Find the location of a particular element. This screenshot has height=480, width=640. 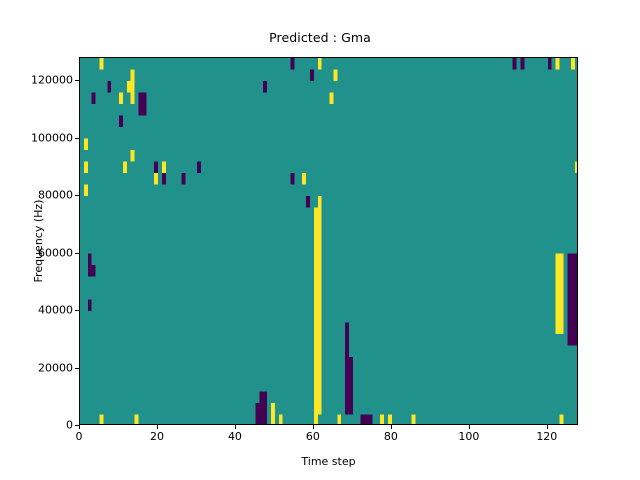

y-axis-label-wrap: Frequency (Hz) is located at coordinates (22, 241).